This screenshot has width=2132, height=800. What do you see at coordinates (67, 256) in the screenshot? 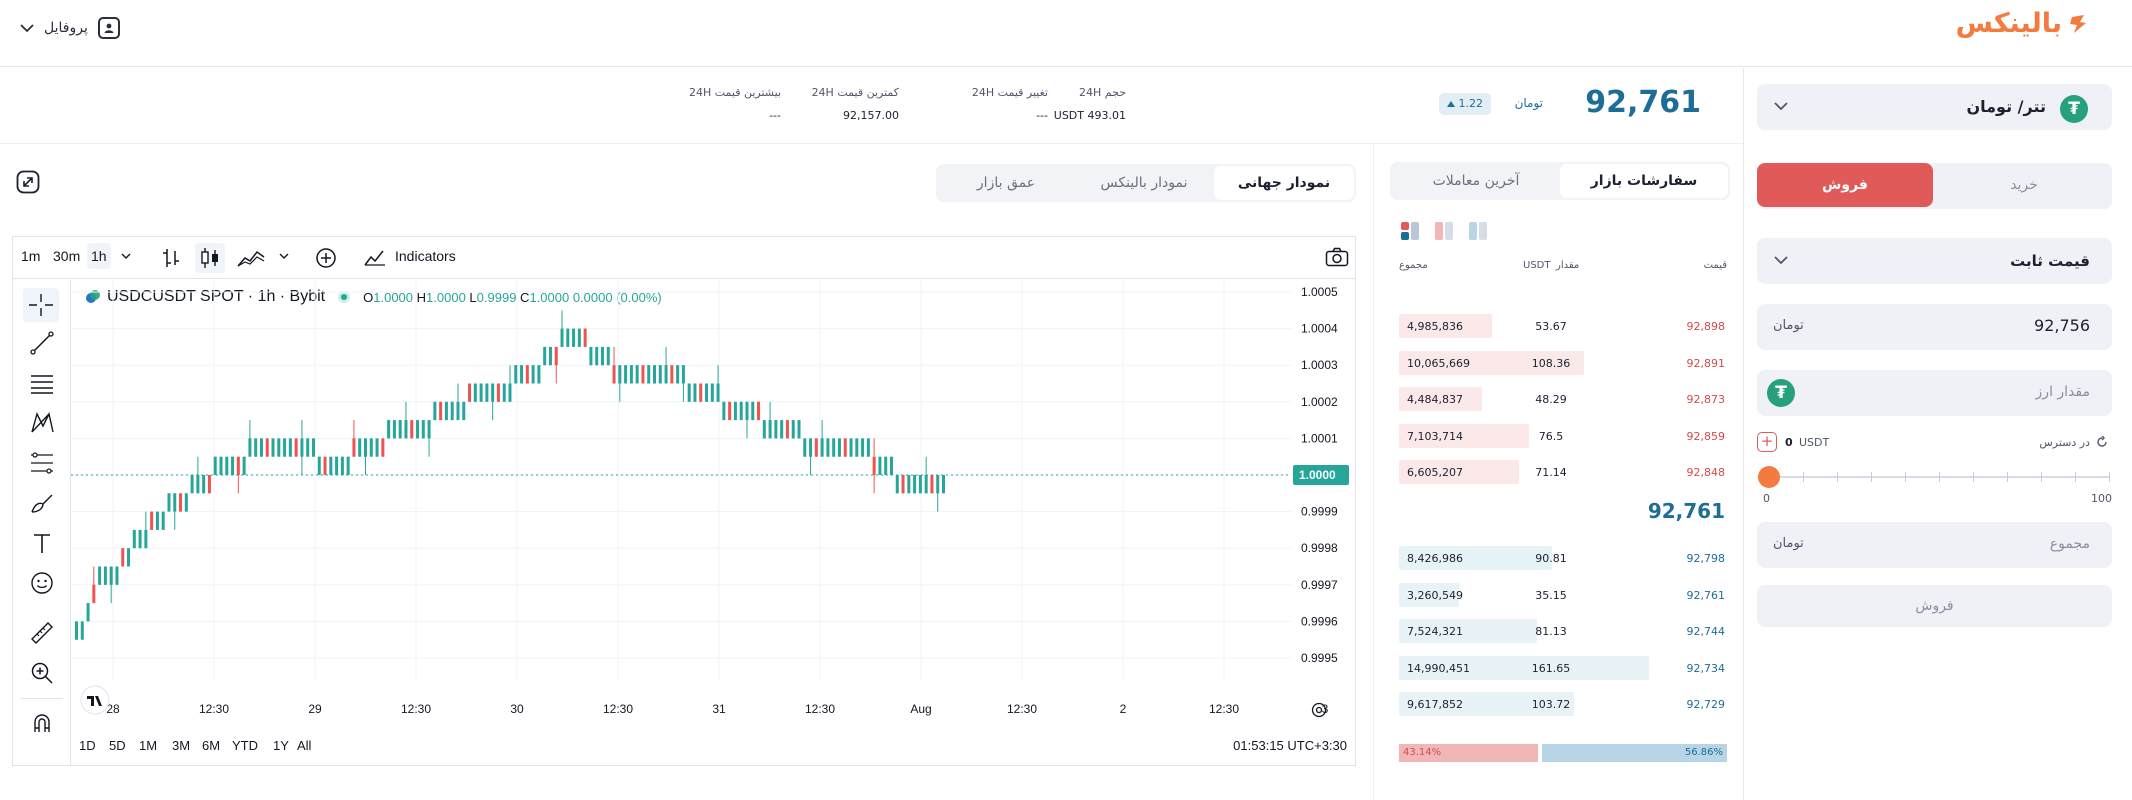
I see `interval-30m: 30m` at bounding box center [67, 256].